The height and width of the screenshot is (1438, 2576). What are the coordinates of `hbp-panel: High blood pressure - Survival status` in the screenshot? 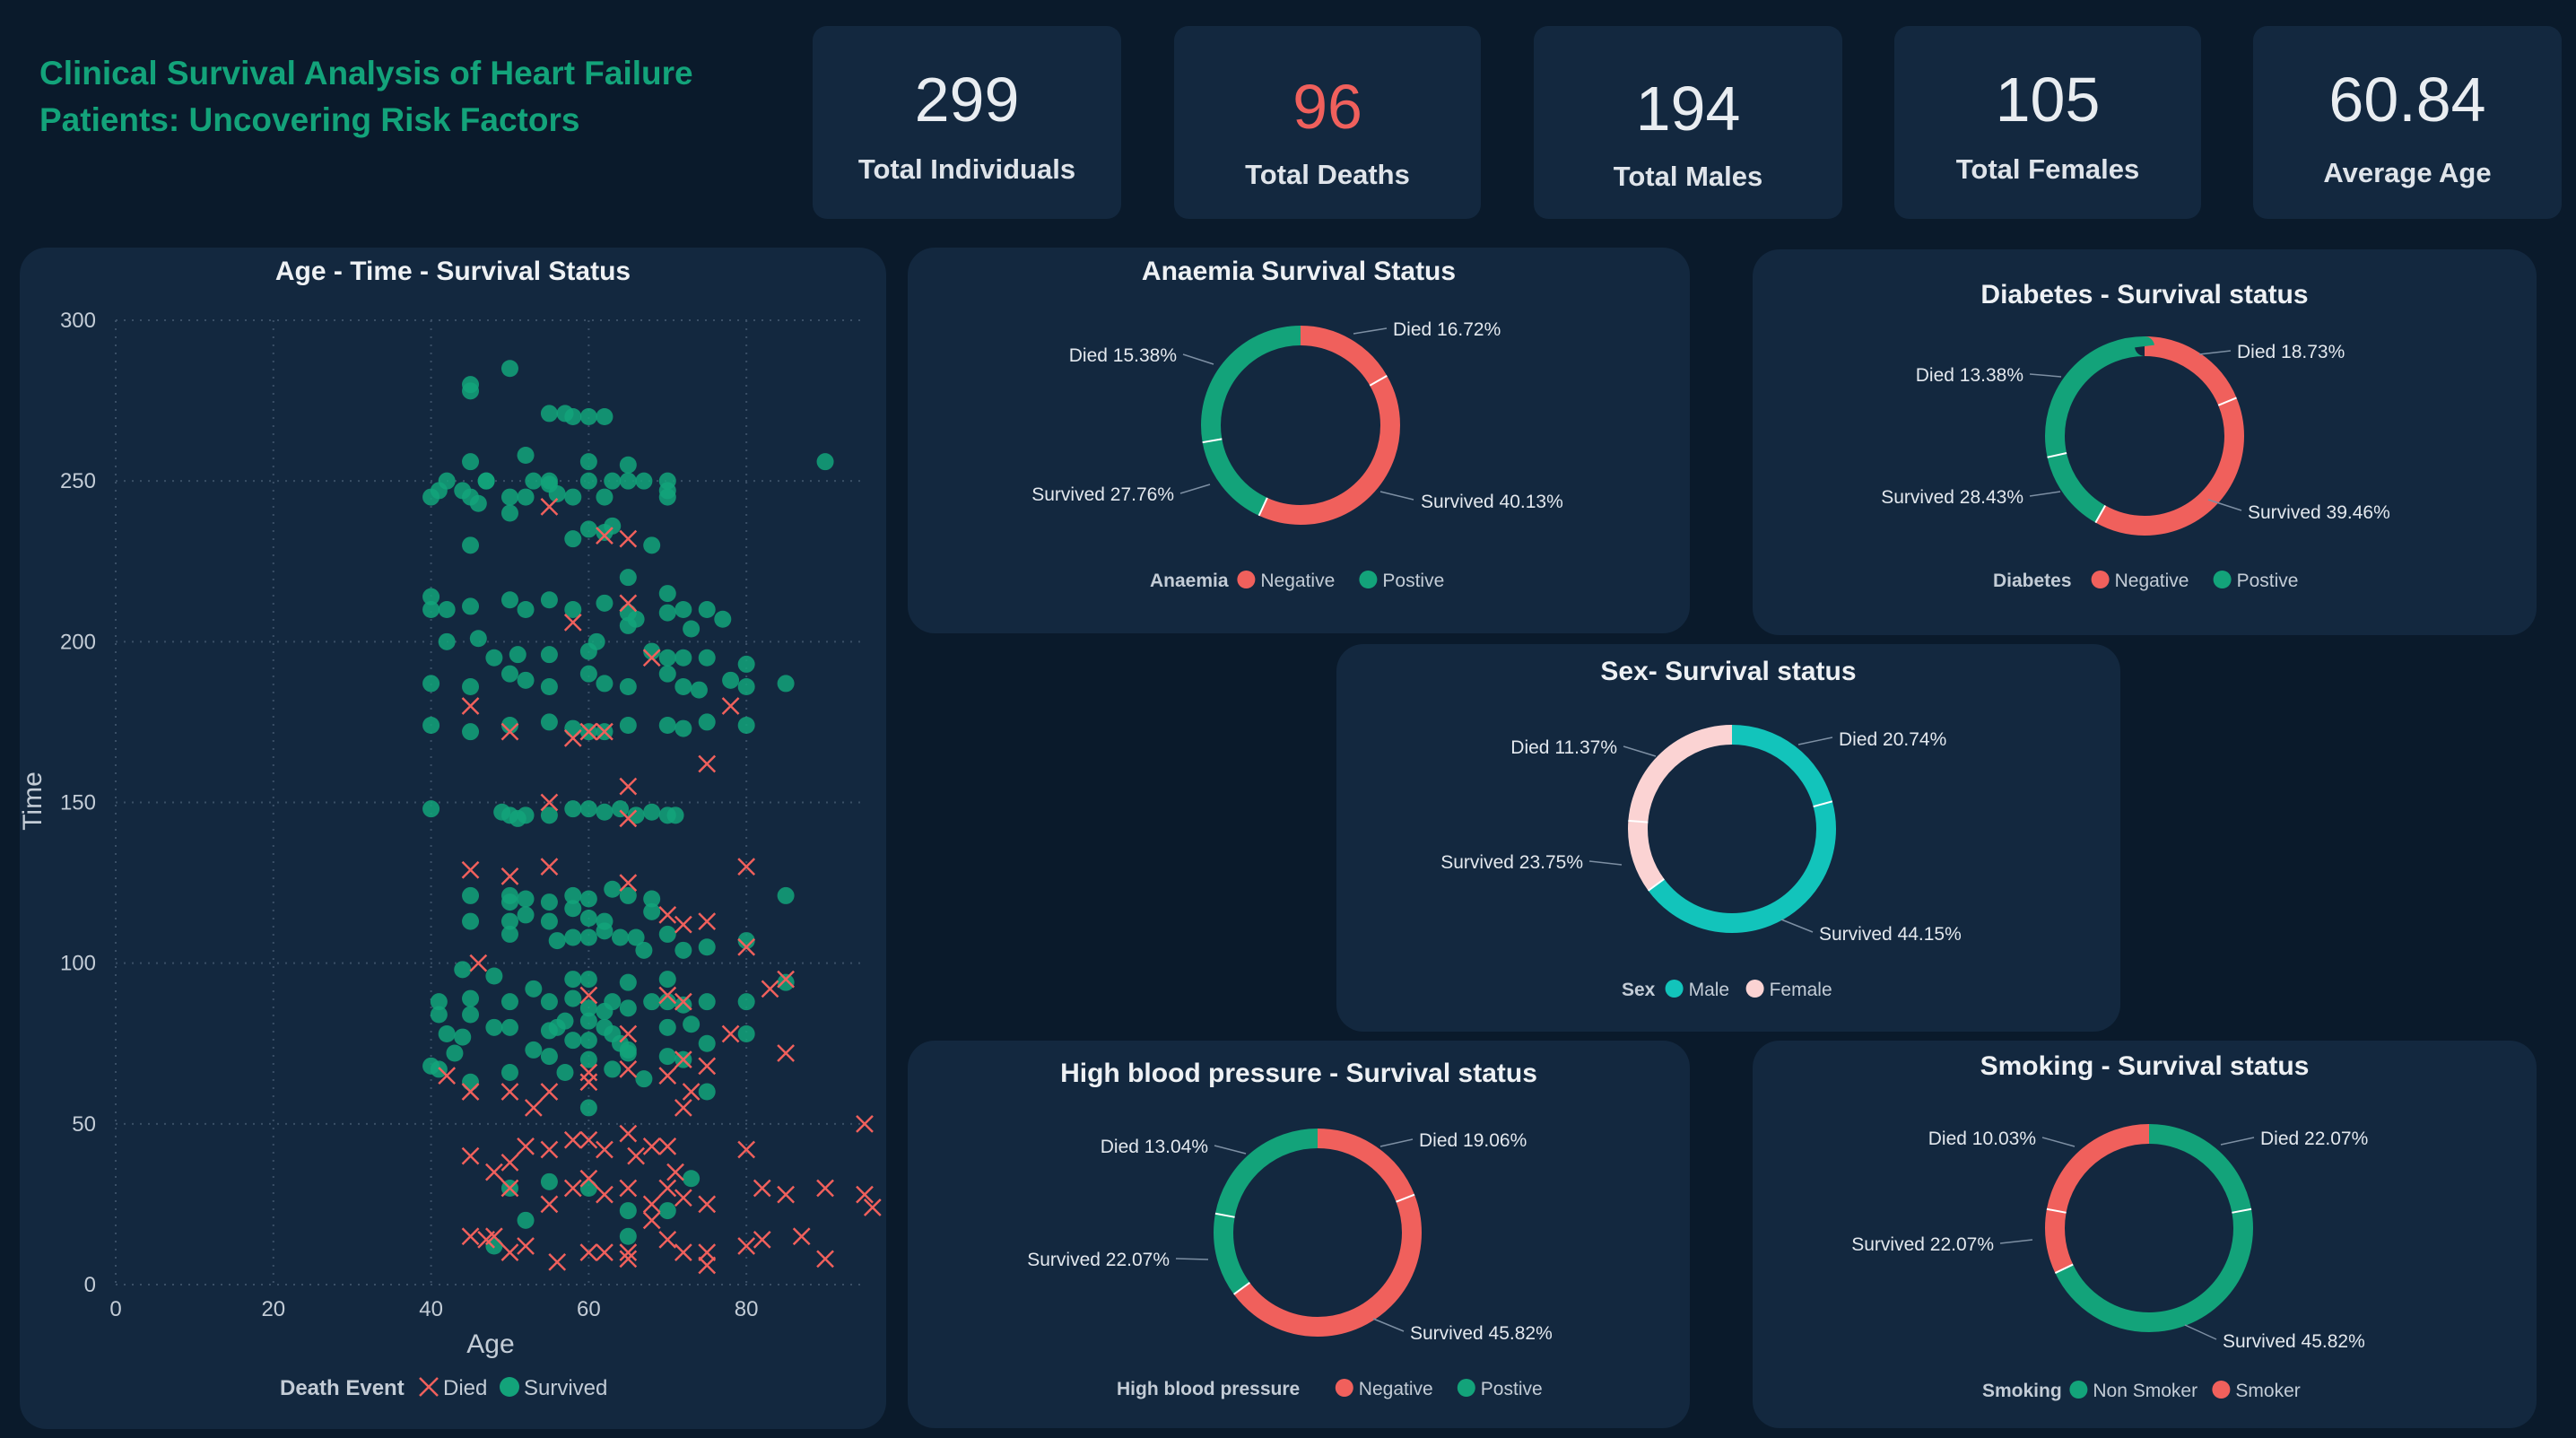 It's located at (1299, 1234).